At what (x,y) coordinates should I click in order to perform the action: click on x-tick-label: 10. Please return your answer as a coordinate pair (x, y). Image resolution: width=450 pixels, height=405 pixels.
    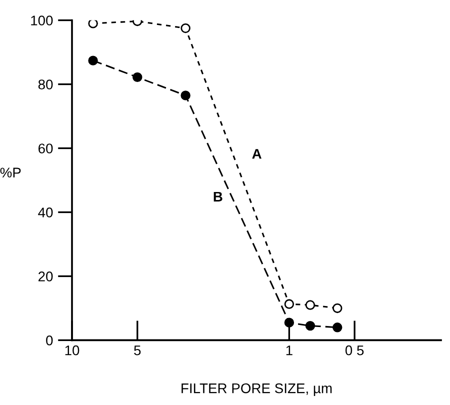
    Looking at the image, I should click on (72, 350).